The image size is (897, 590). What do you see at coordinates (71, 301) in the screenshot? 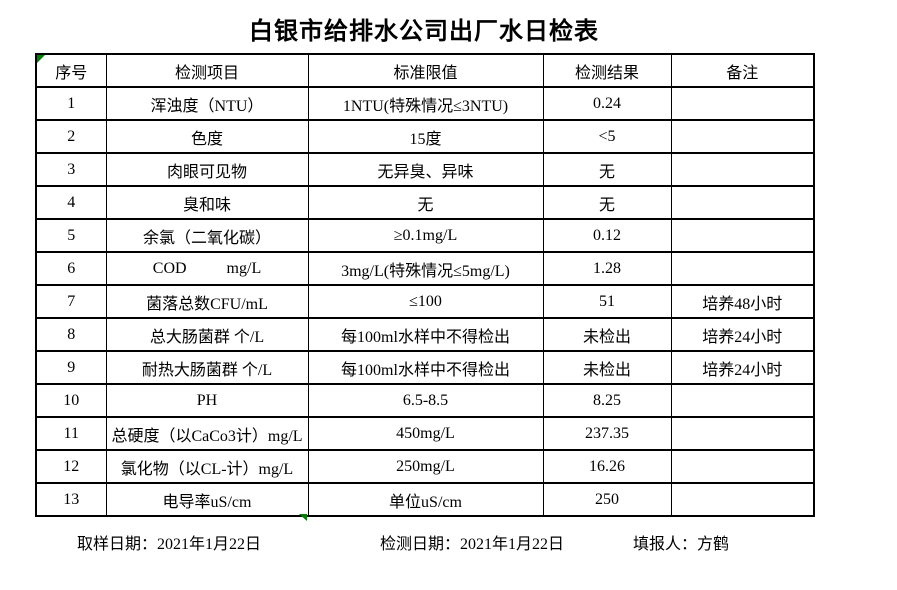
I see `cell-seq: 7` at bounding box center [71, 301].